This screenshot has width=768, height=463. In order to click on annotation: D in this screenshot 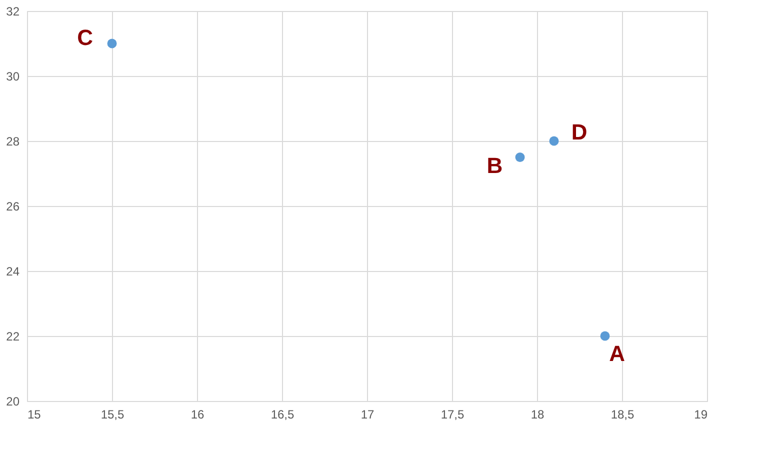, I will do `click(579, 131)`.